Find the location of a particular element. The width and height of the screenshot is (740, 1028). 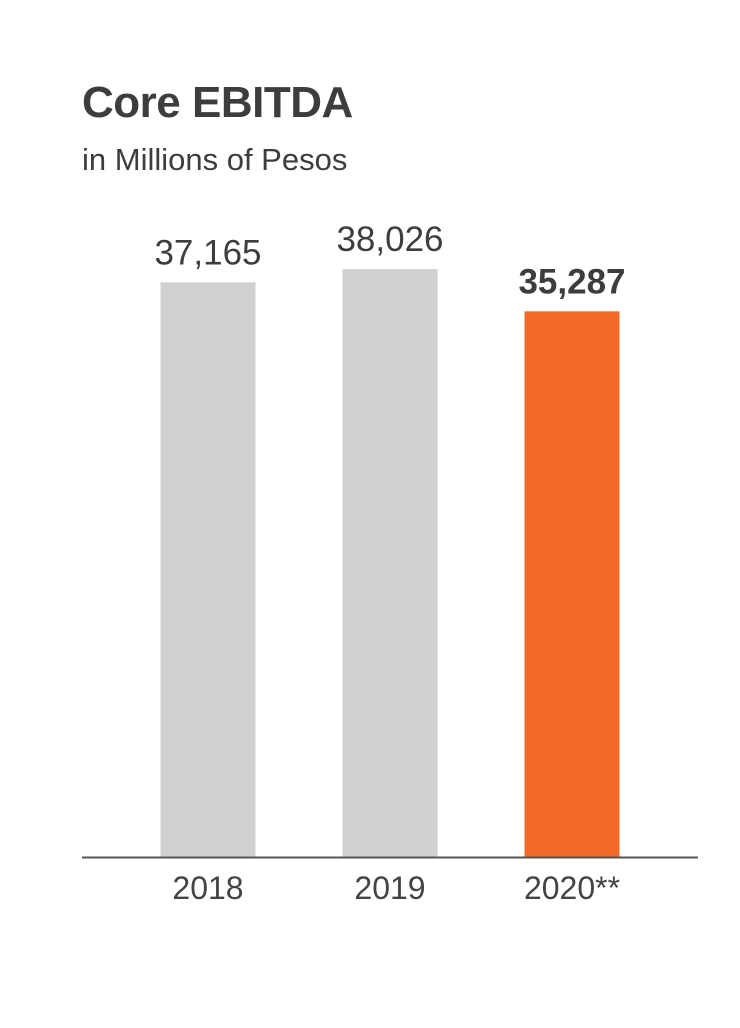

x-tick-label: 2020** is located at coordinates (572, 888).